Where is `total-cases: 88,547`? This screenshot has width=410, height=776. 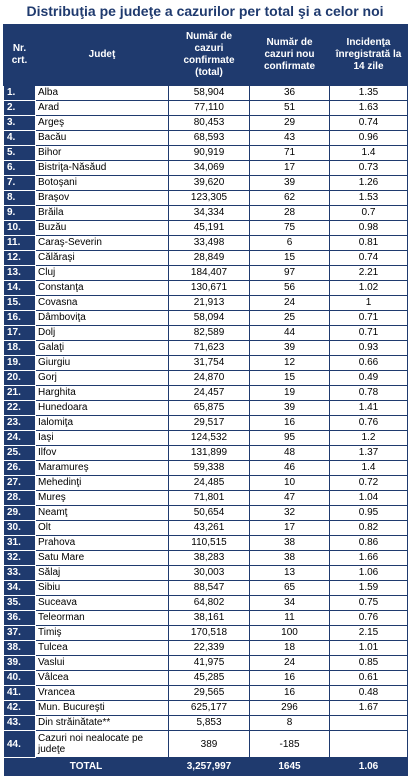
total-cases: 88,547 is located at coordinates (209, 588).